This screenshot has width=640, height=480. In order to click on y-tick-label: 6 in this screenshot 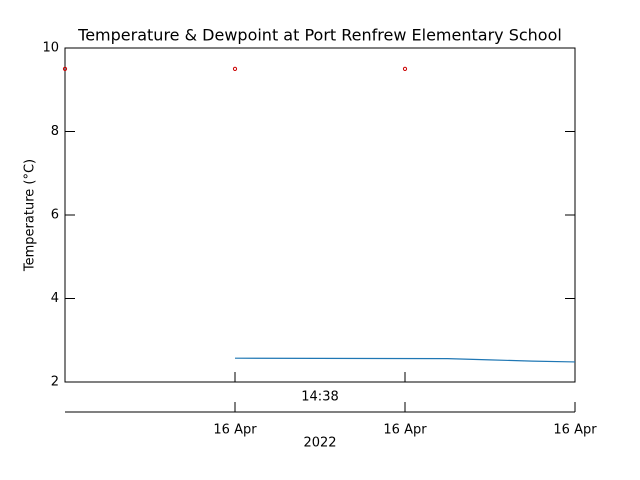, I will do `click(55, 215)`.